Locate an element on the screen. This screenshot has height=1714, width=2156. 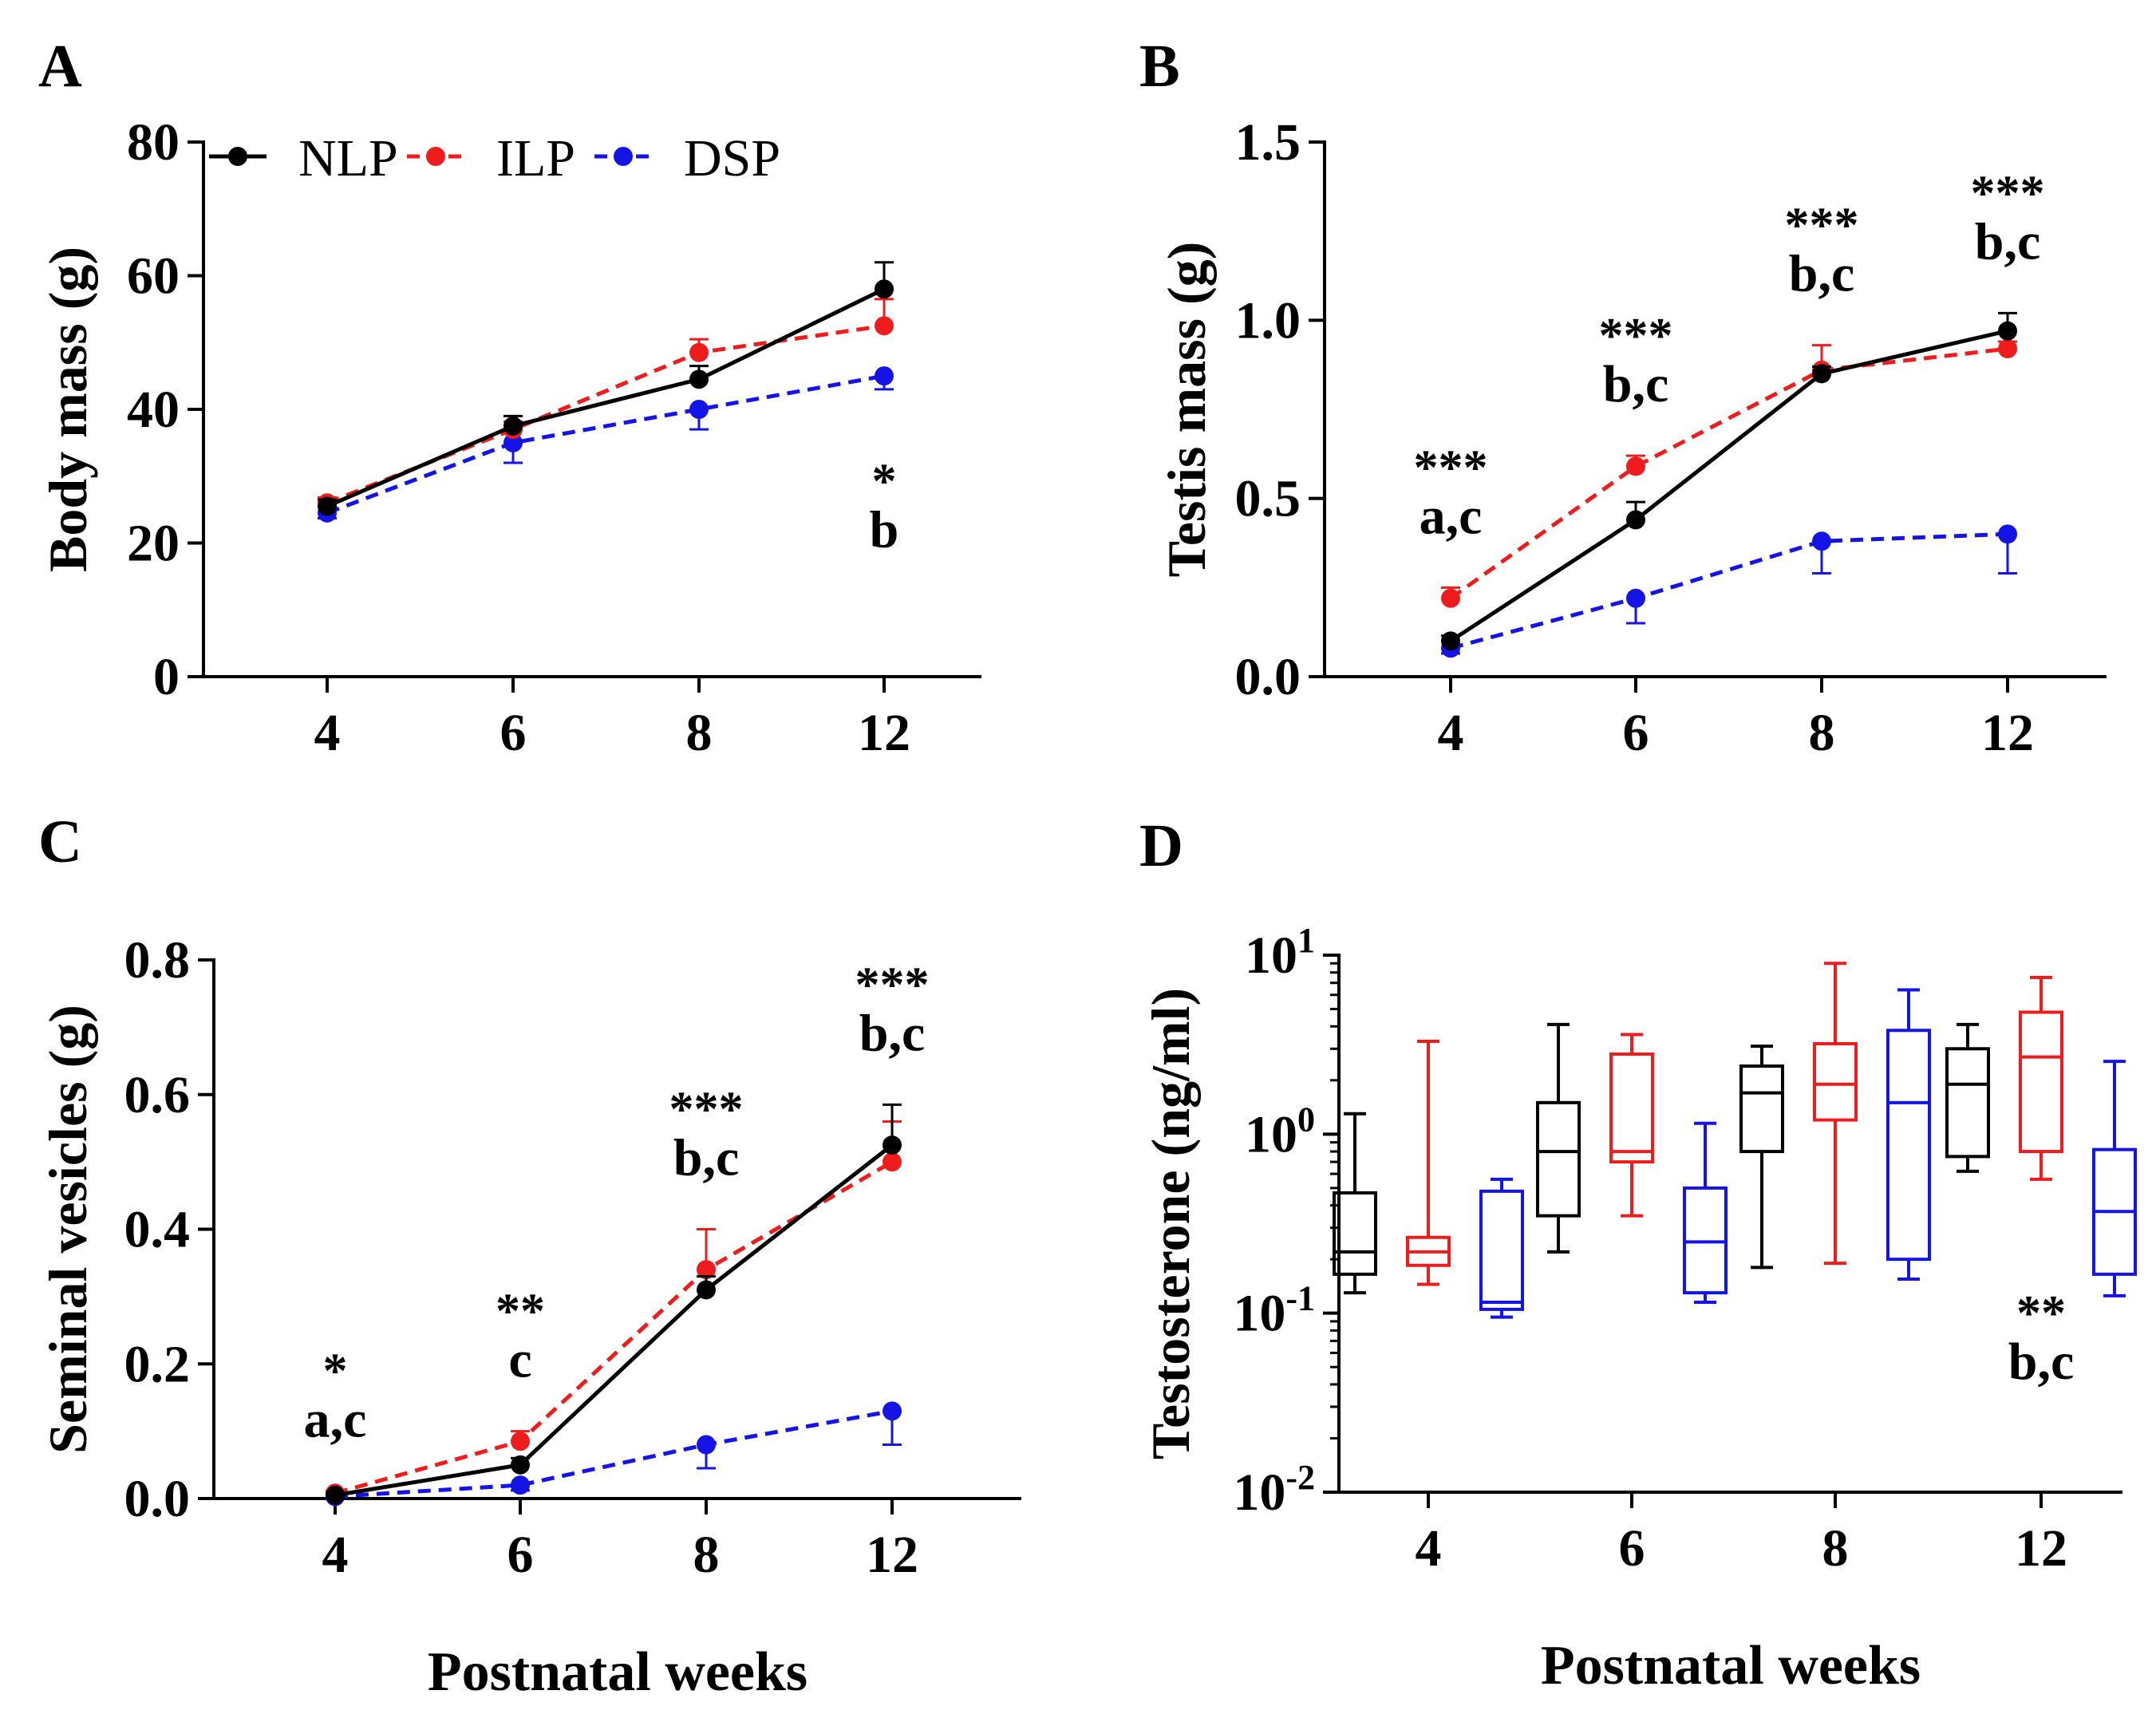
significance-stars: ** is located at coordinates (520, 1312).